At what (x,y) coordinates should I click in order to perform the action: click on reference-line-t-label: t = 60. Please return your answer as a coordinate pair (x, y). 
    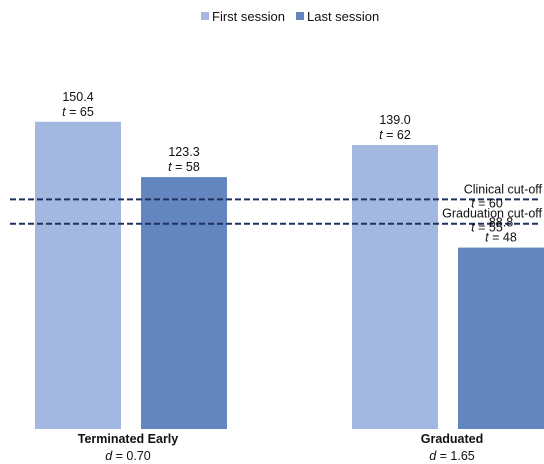
    Looking at the image, I should click on (487, 203).